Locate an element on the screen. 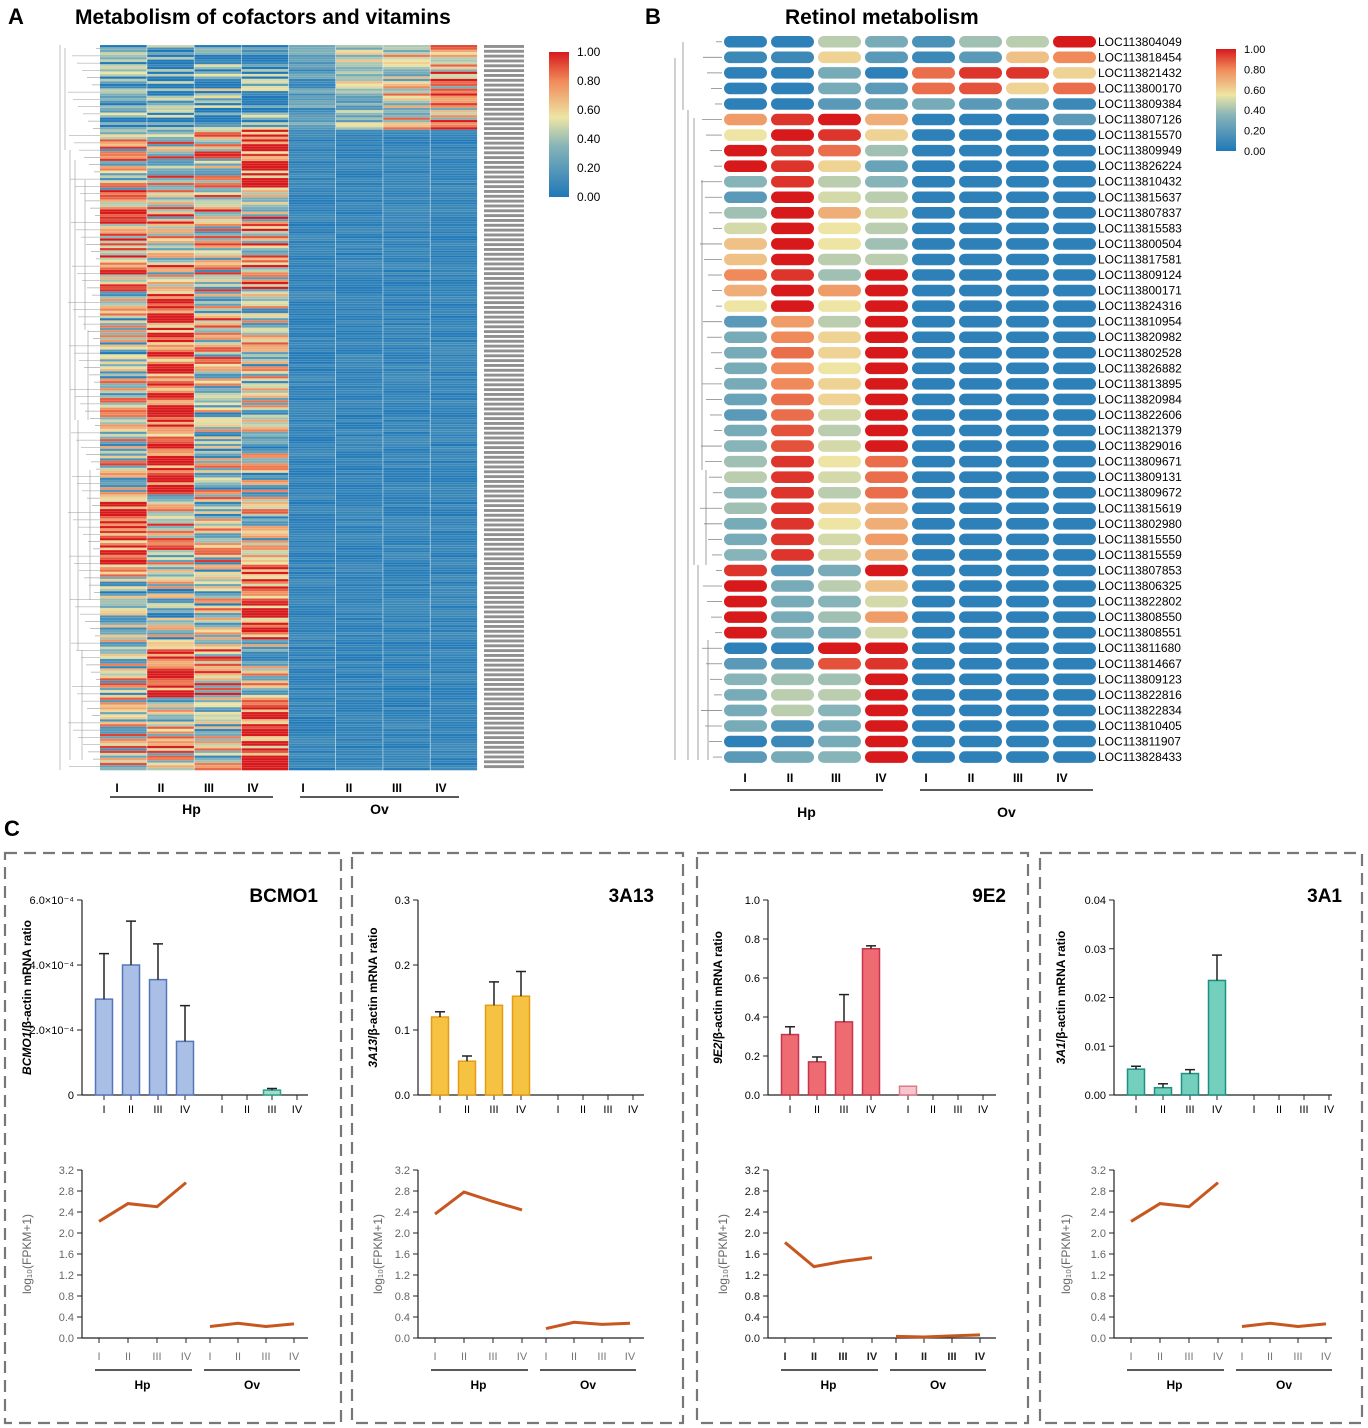 The image size is (1368, 1428). x-tick-label: IV is located at coordinates (1217, 1110).